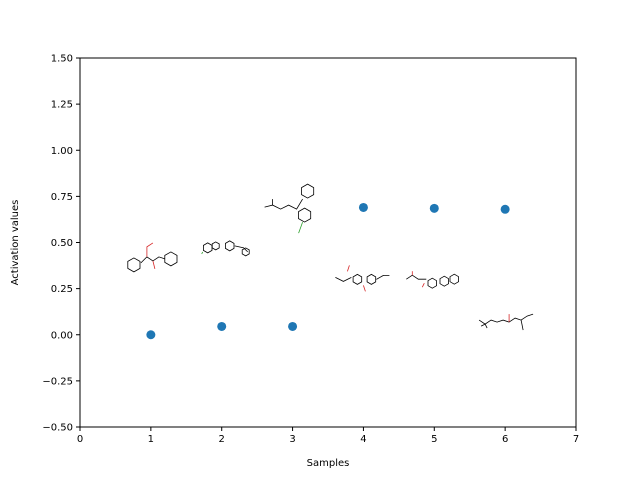 The width and height of the screenshot is (640, 480). I want to click on x-axis-title: Samples, so click(328, 463).